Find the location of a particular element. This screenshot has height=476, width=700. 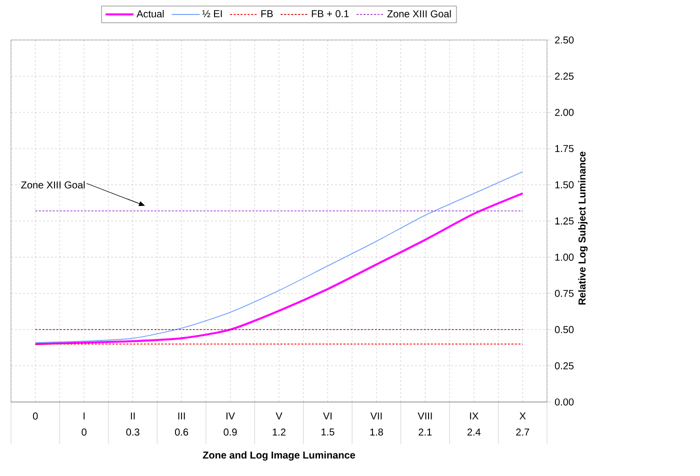

y-tick-label: 1.75 is located at coordinates (564, 148).